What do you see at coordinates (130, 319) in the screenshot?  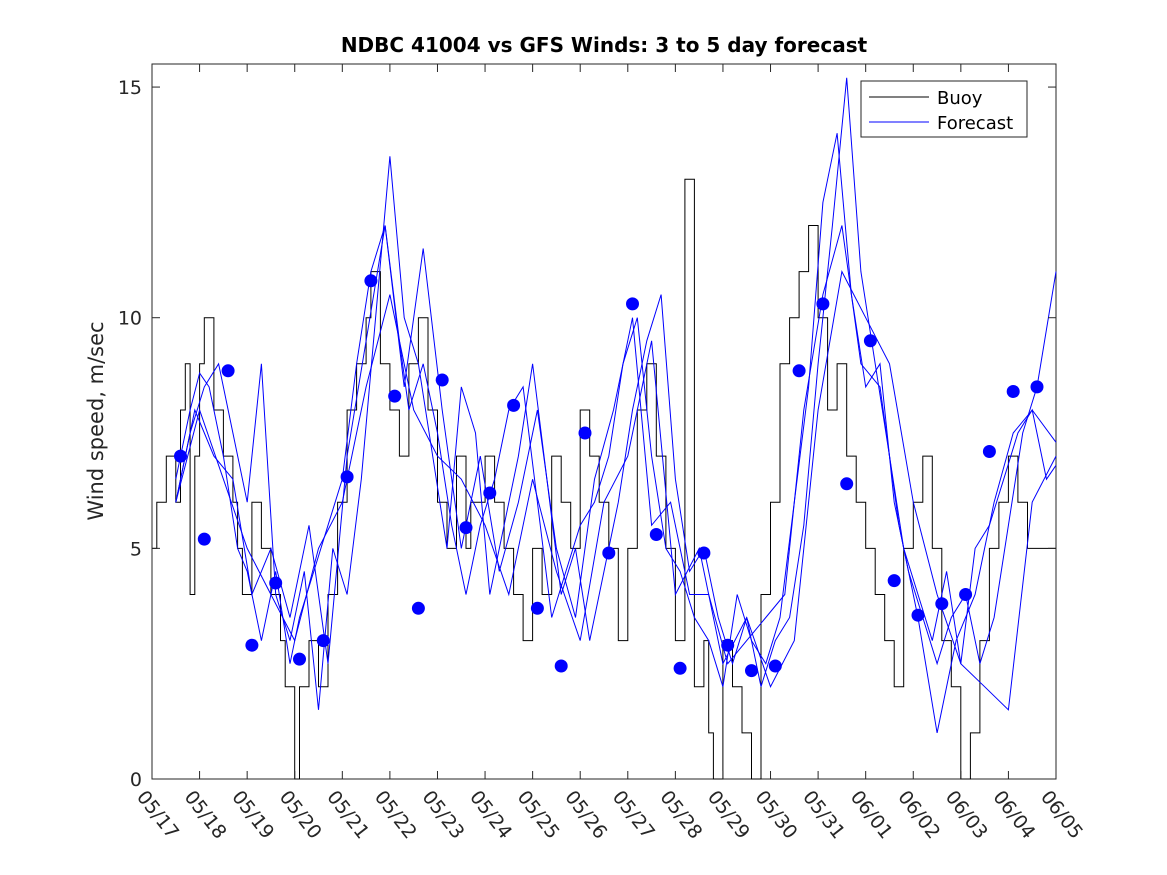 I see `y-tick-label: 10` at bounding box center [130, 319].